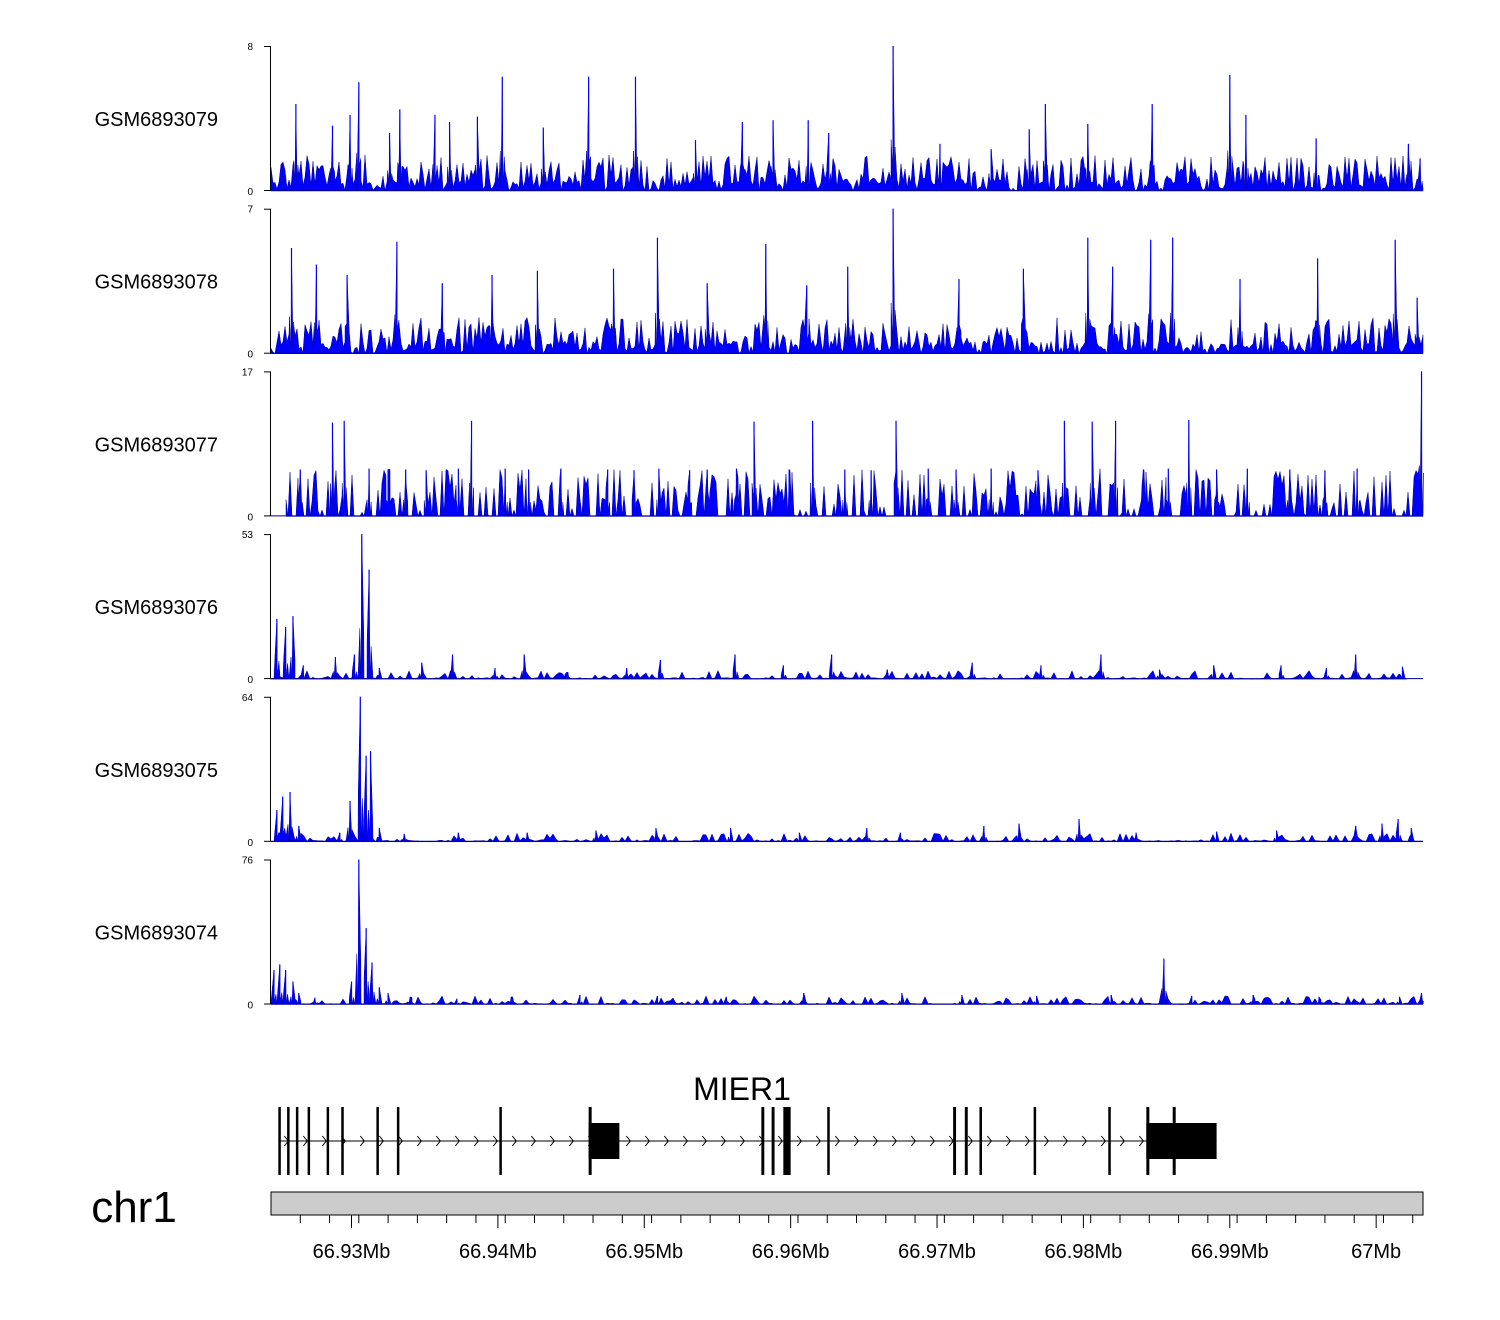 This screenshot has width=1500, height=1320. I want to click on track-GSM6893079: GSM6893079 8 0, so click(759, 120).